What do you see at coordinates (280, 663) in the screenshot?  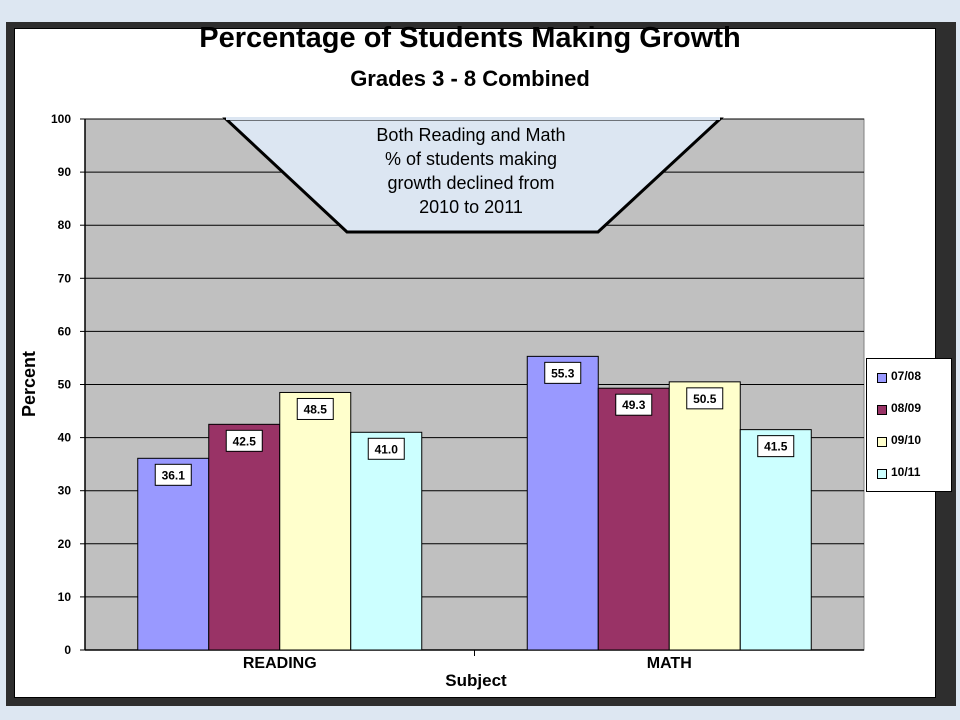 I see `x-tick-label: READING` at bounding box center [280, 663].